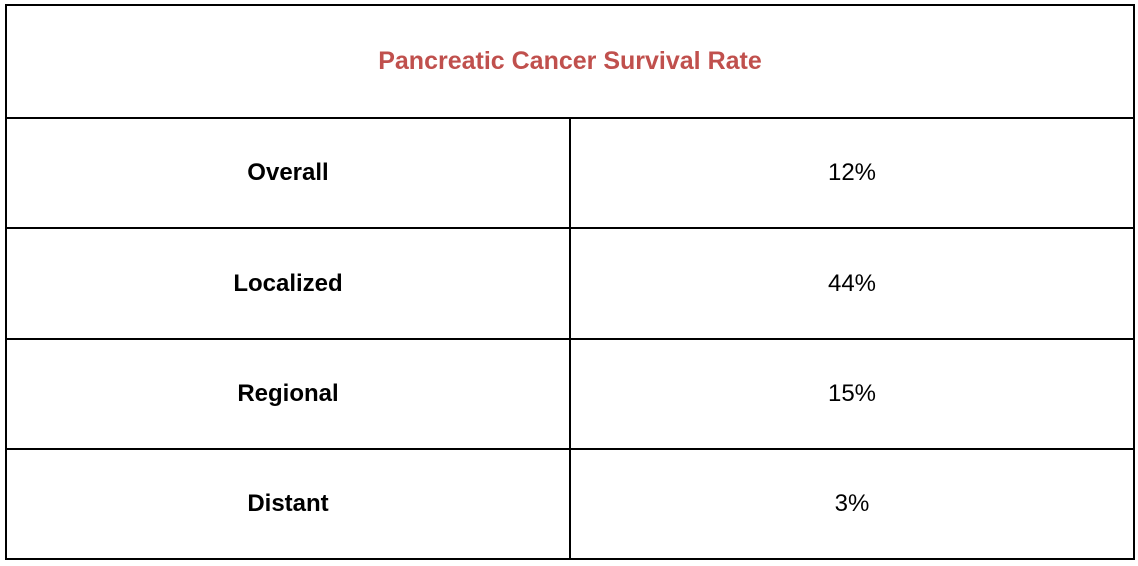 The image size is (1138, 566). I want to click on row-label-regional: Regional, so click(288, 393).